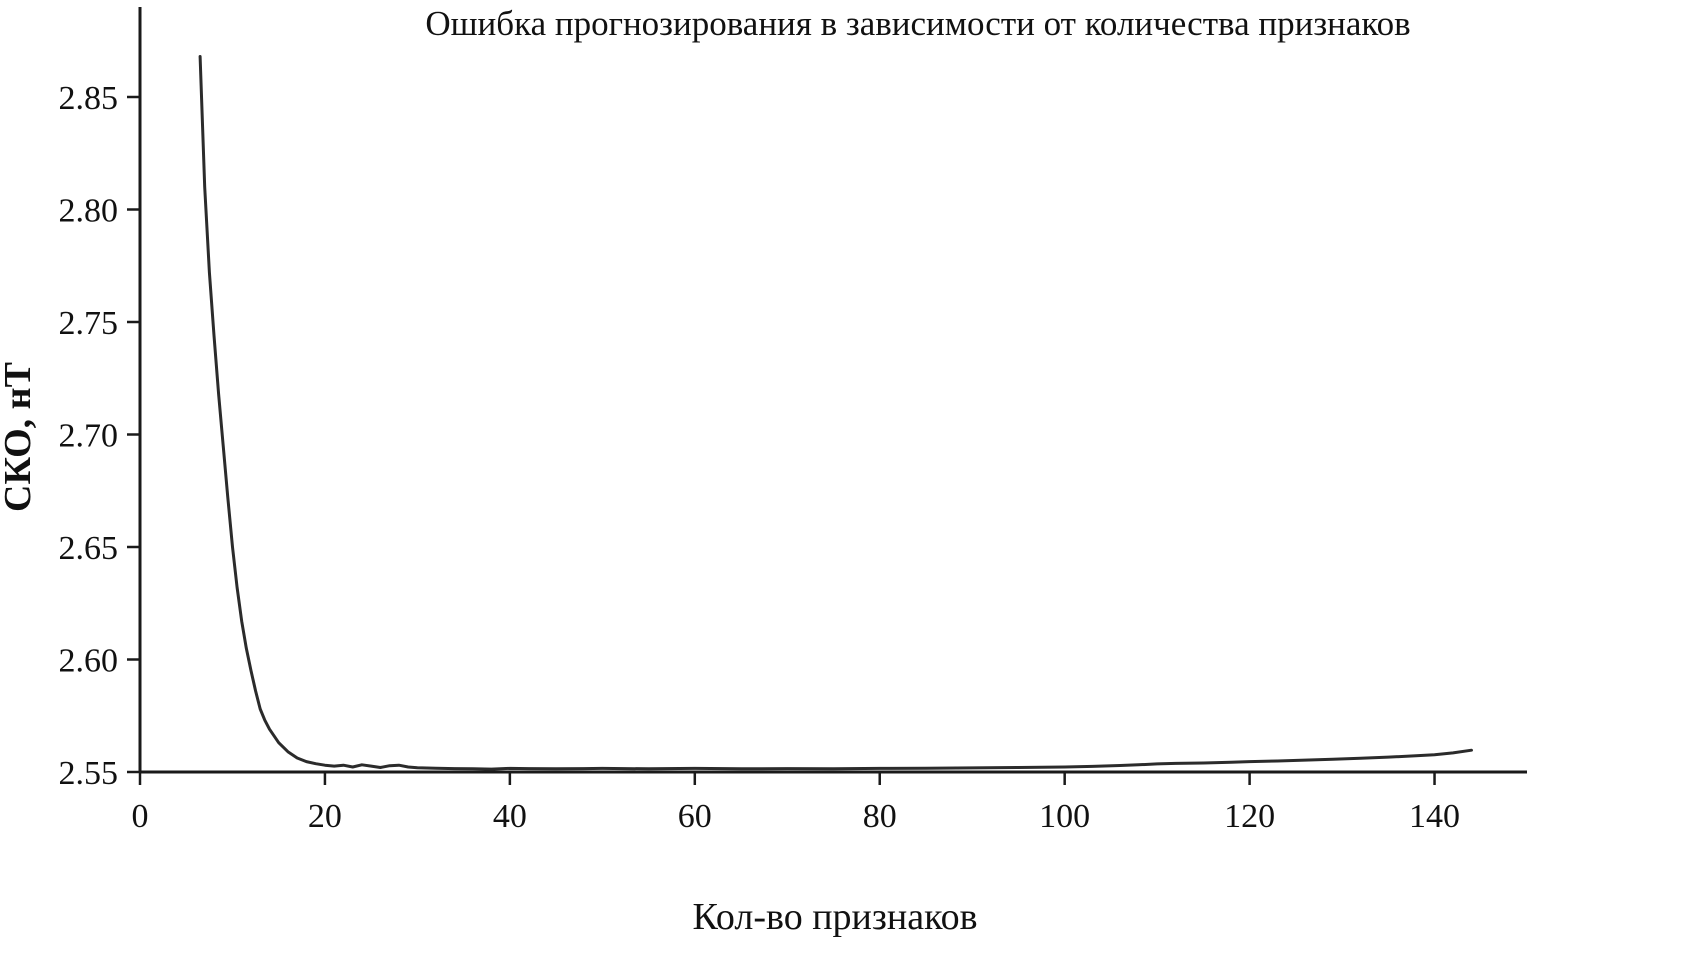 The width and height of the screenshot is (1696, 957). Describe the element at coordinates (325, 816) in the screenshot. I see `x-tick-label: 20` at that location.